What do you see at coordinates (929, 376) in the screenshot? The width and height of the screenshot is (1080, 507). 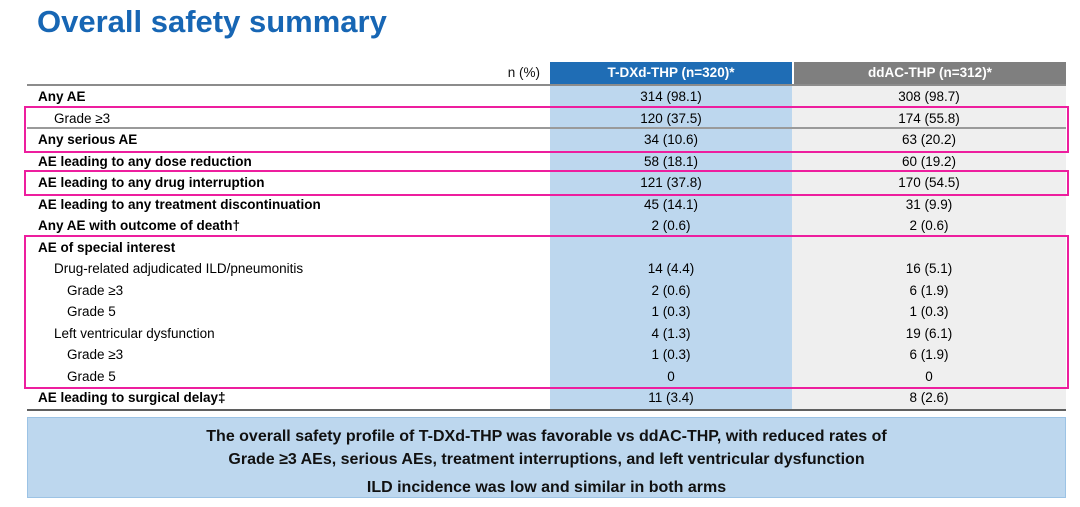 I see `cell-ddac: 0` at bounding box center [929, 376].